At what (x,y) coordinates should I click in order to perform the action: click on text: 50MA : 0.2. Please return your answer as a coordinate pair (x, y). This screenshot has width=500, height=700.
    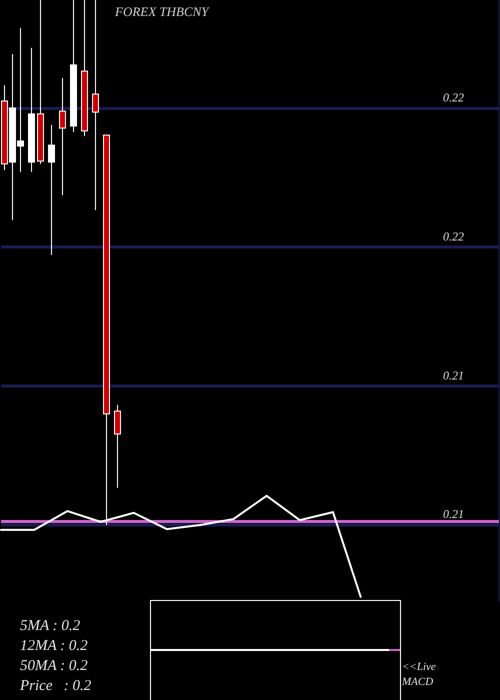
    Looking at the image, I should click on (54, 666).